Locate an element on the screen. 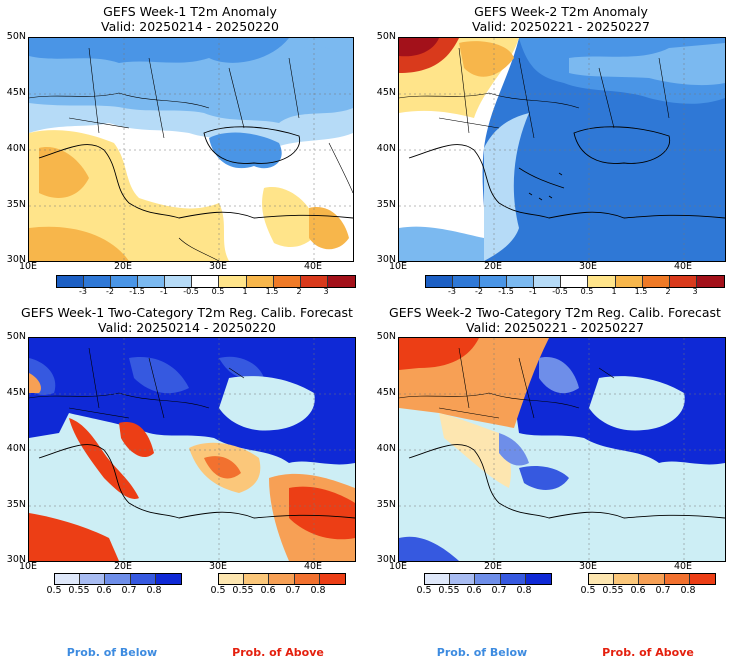 The height and width of the screenshot is (662, 740). lon-label-40e-bl: 40E is located at coordinates (313, 566).